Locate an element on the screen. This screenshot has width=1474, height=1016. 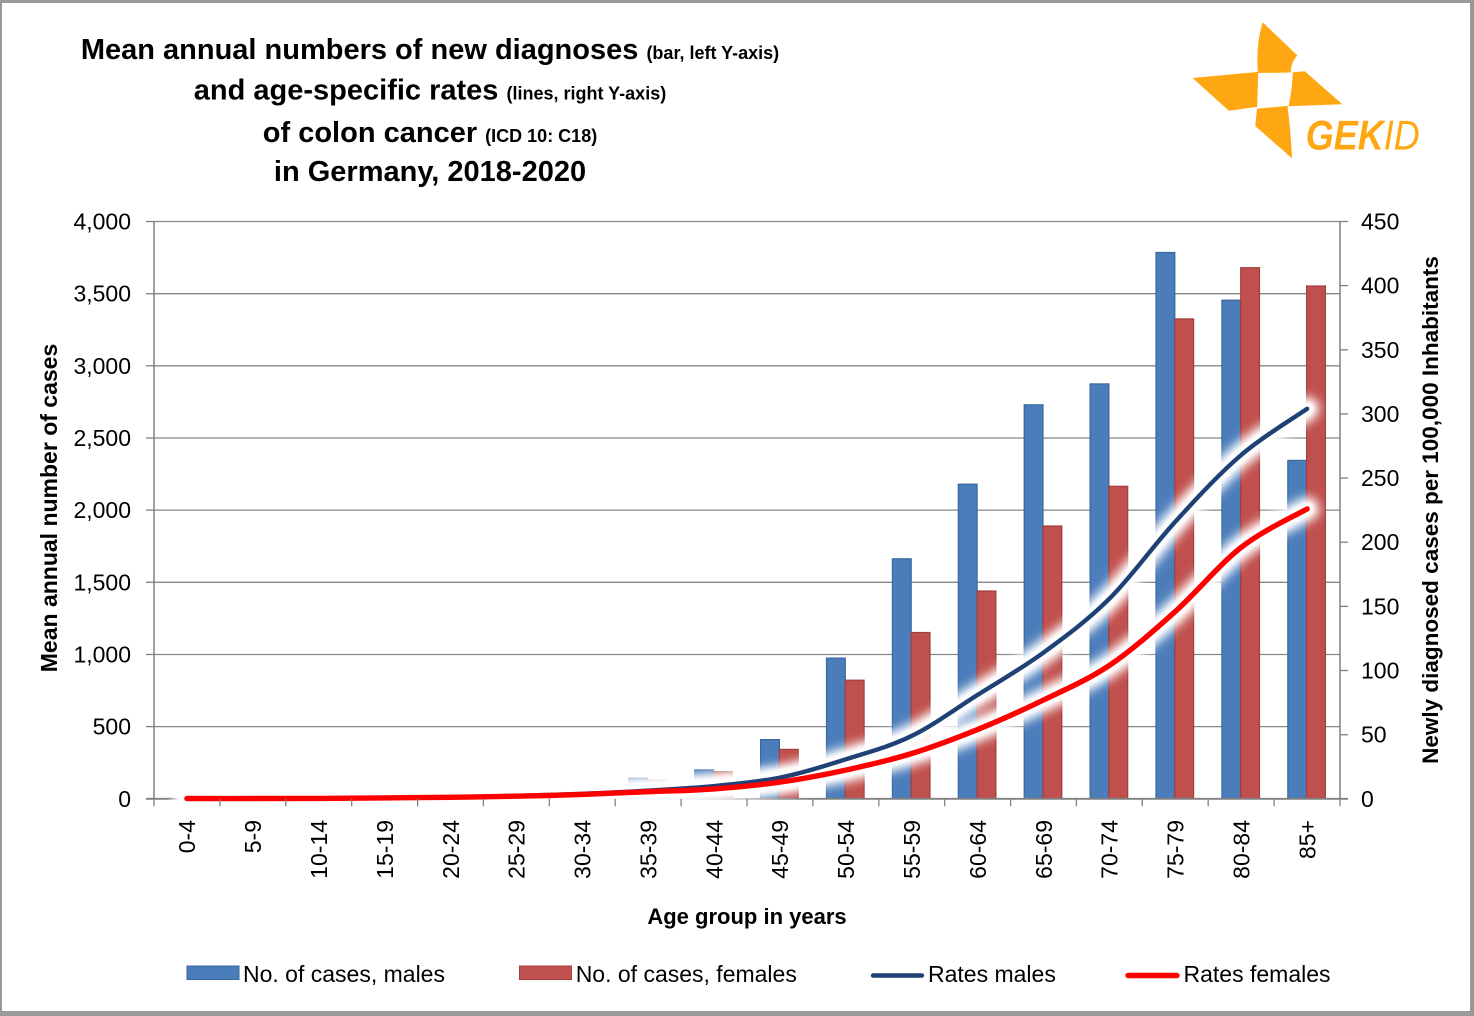
svg-text: 80-84 is located at coordinates (1242, 849).